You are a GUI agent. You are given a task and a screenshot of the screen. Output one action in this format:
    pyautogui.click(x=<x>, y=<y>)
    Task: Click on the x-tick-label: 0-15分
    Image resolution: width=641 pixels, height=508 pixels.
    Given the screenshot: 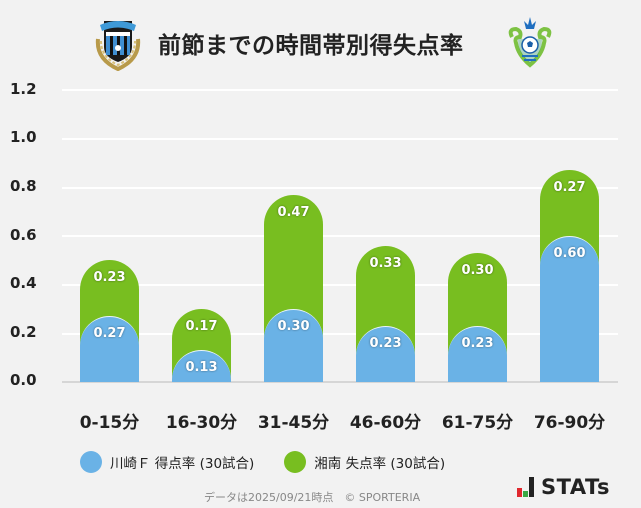 What is the action you would take?
    pyautogui.click(x=109, y=423)
    